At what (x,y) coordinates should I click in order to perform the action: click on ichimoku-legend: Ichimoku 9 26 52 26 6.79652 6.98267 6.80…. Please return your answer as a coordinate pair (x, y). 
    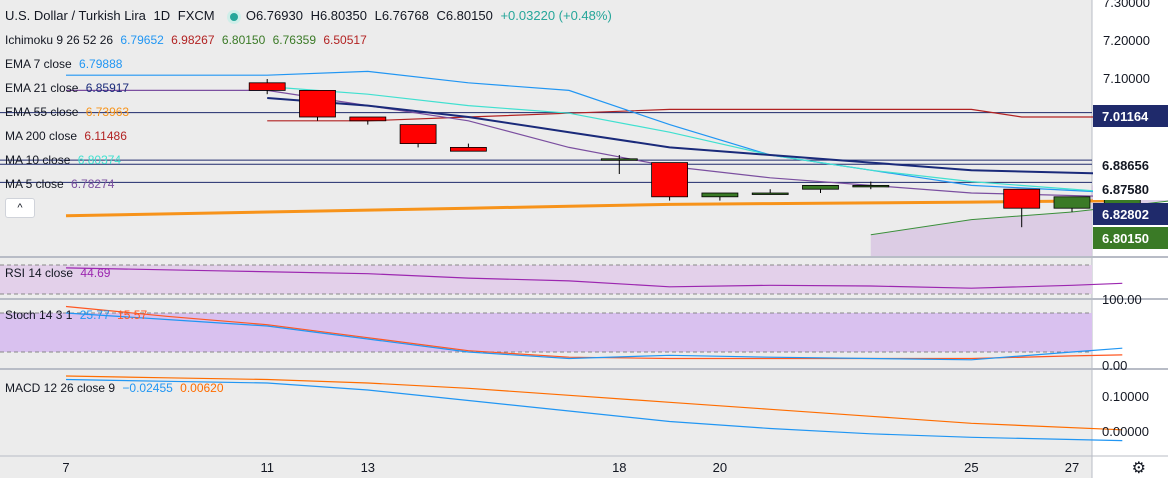
    Looking at the image, I should click on (188, 40).